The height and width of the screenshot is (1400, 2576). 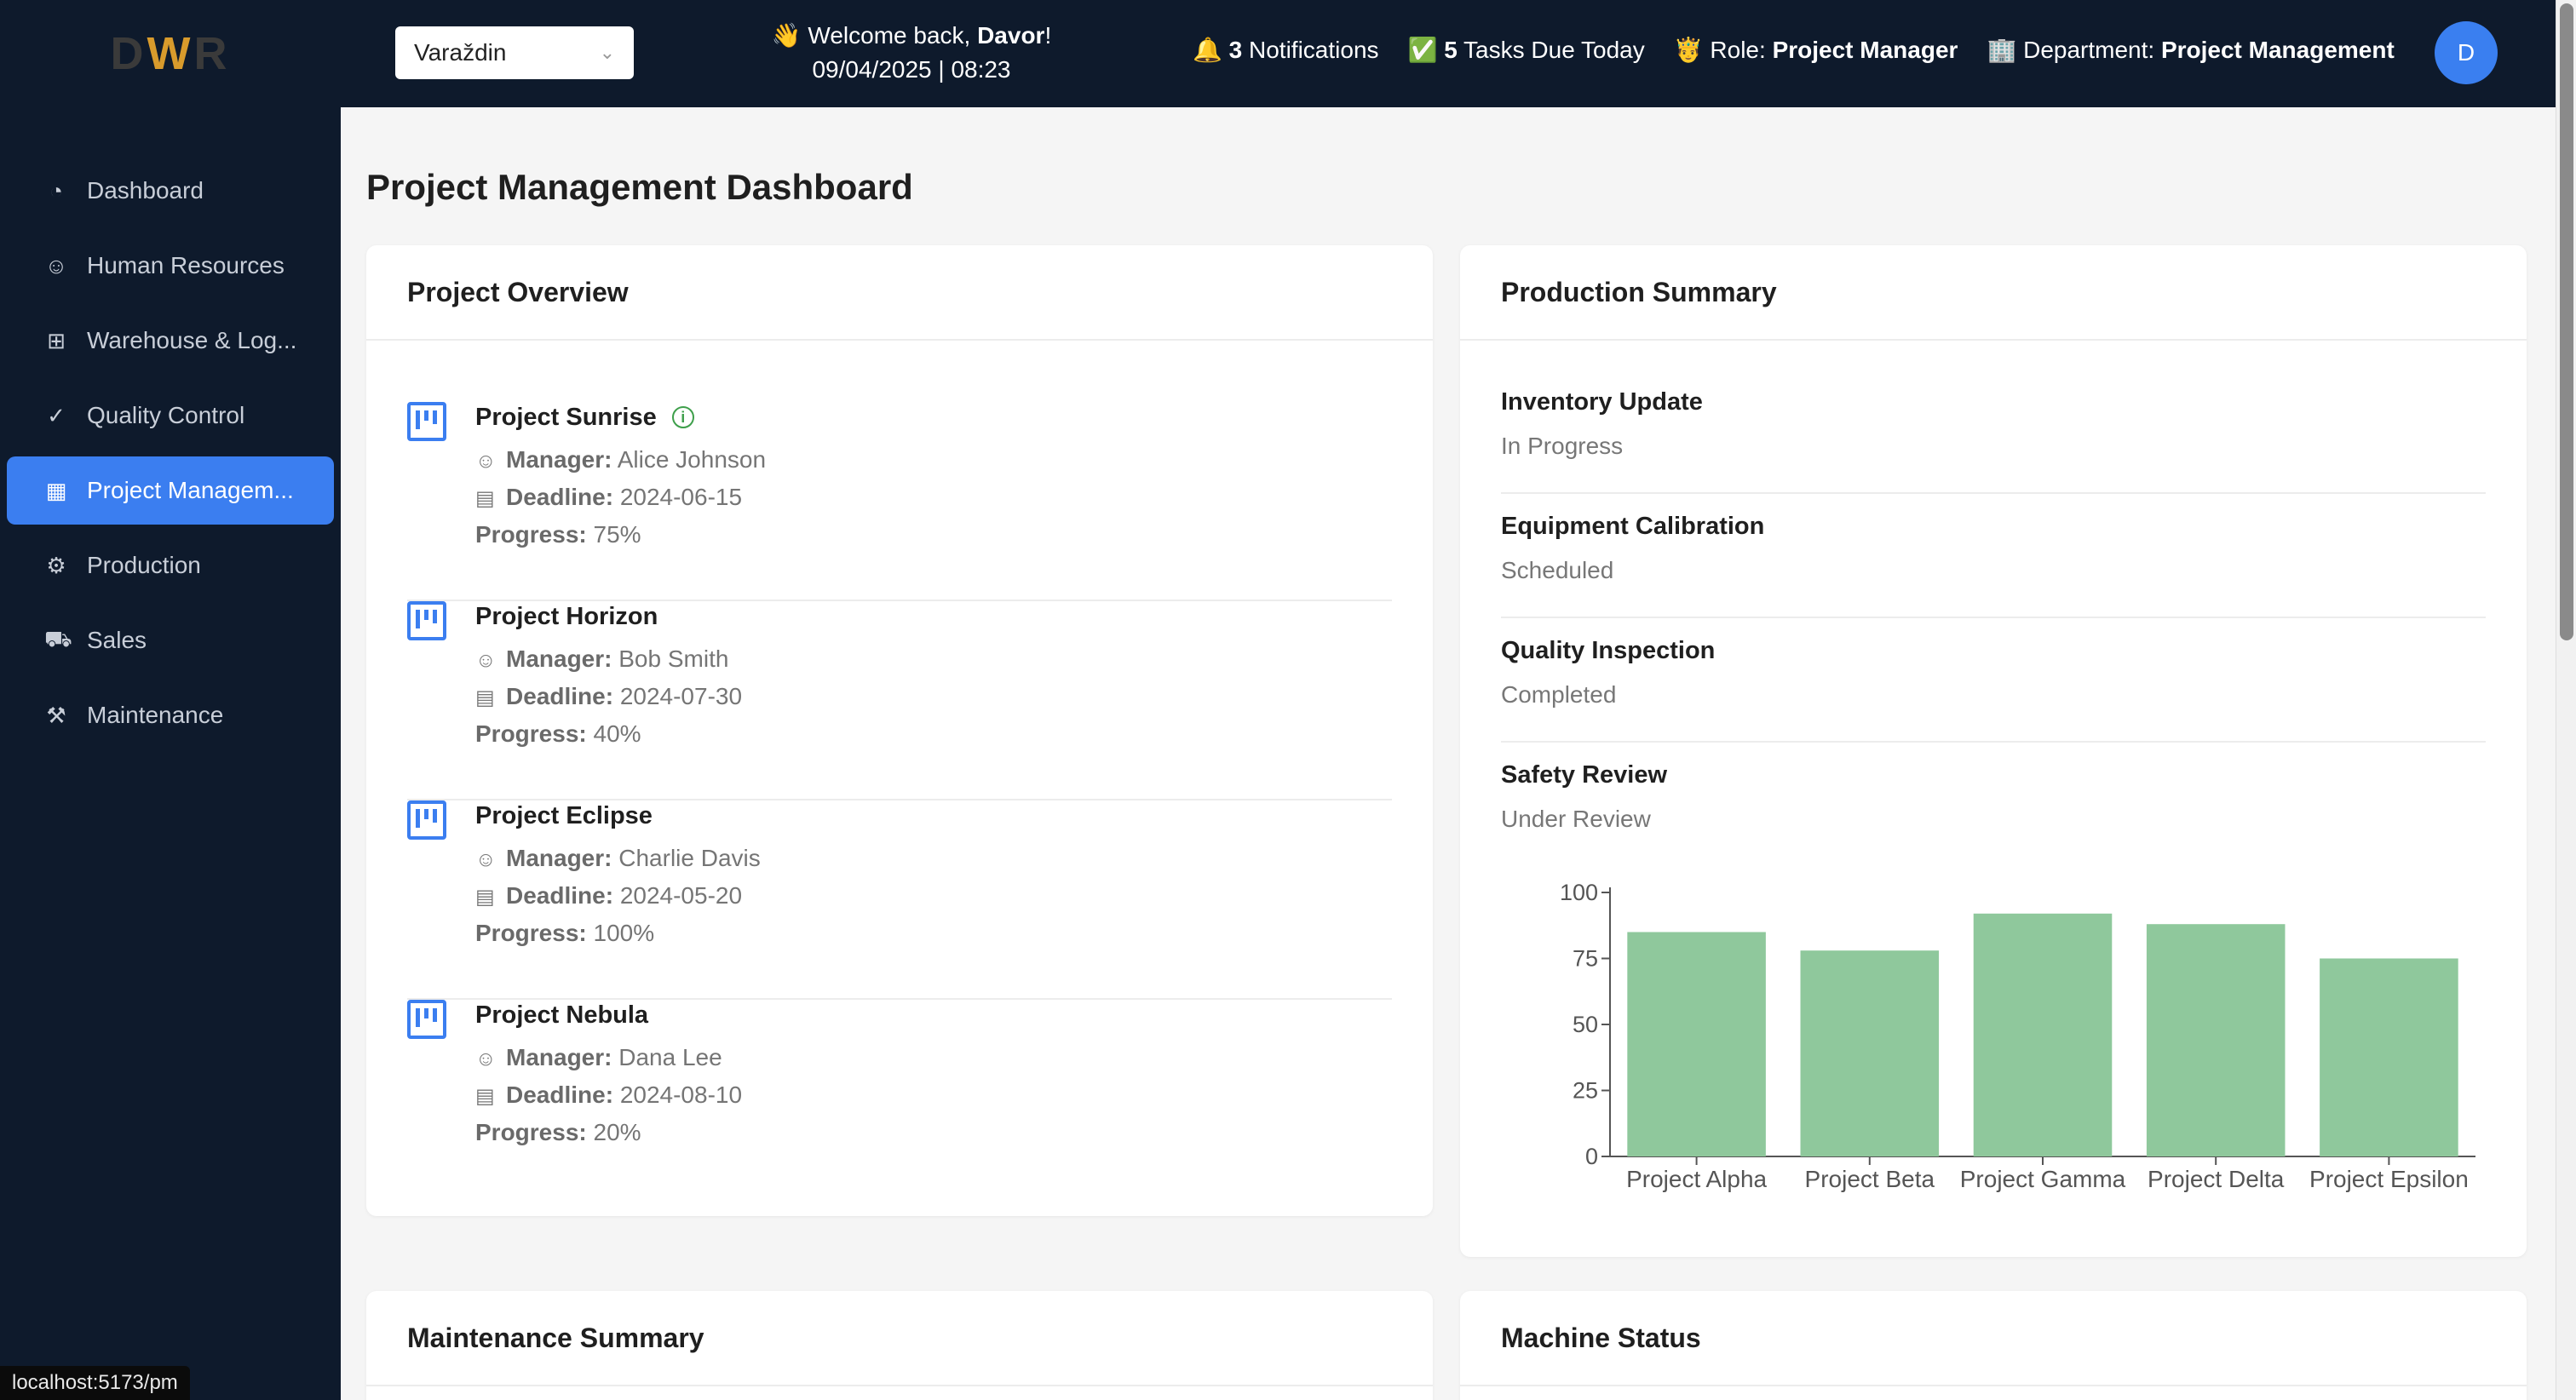 What do you see at coordinates (618, 858) in the screenshot?
I see `project-manager: ☺ Manager: Charlie Davis` at bounding box center [618, 858].